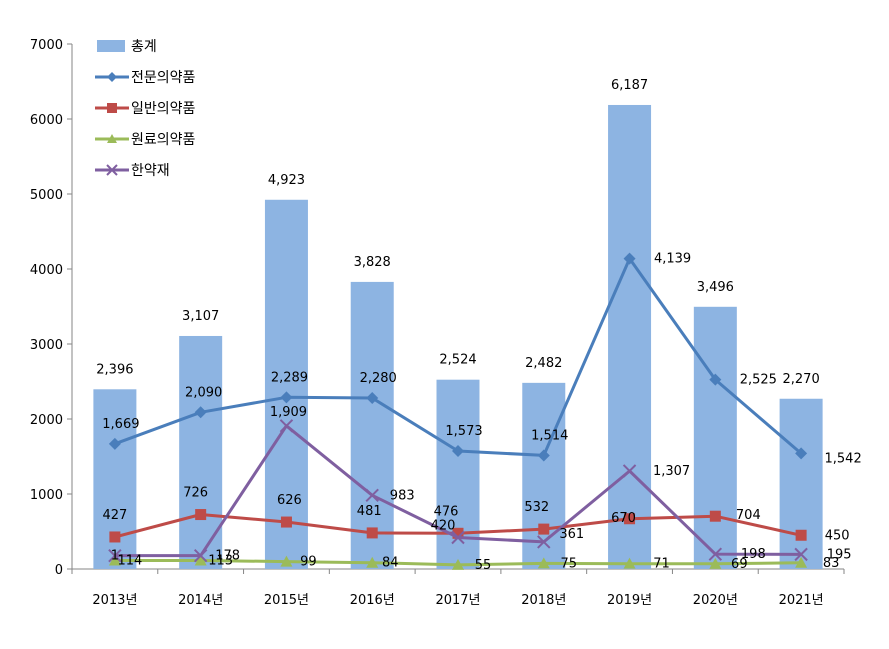 Image resolution: width=889 pixels, height=649 pixels. What do you see at coordinates (289, 377) in the screenshot?
I see `data-label: 2,289` at bounding box center [289, 377].